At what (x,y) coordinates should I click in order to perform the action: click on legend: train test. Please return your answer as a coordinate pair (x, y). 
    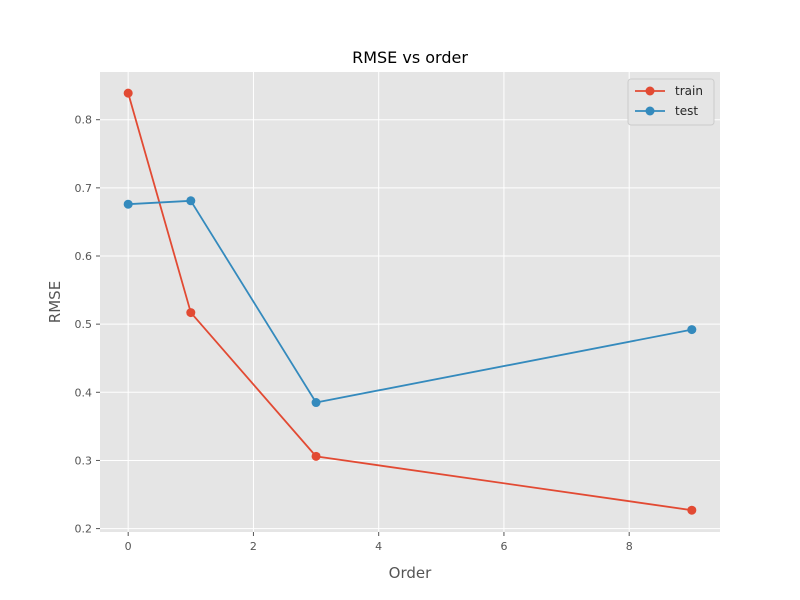
    Looking at the image, I should click on (671, 102).